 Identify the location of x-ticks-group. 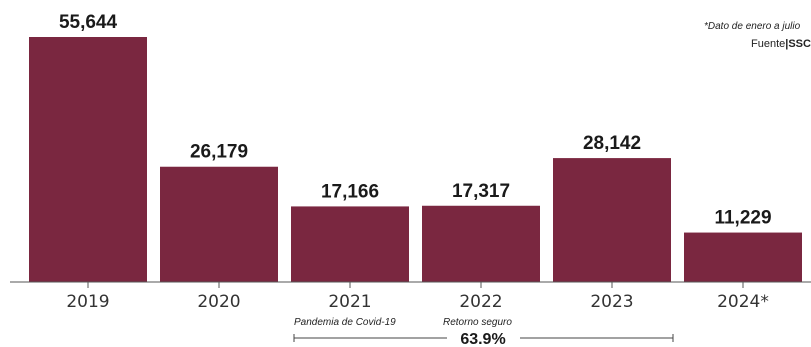
(415, 285).